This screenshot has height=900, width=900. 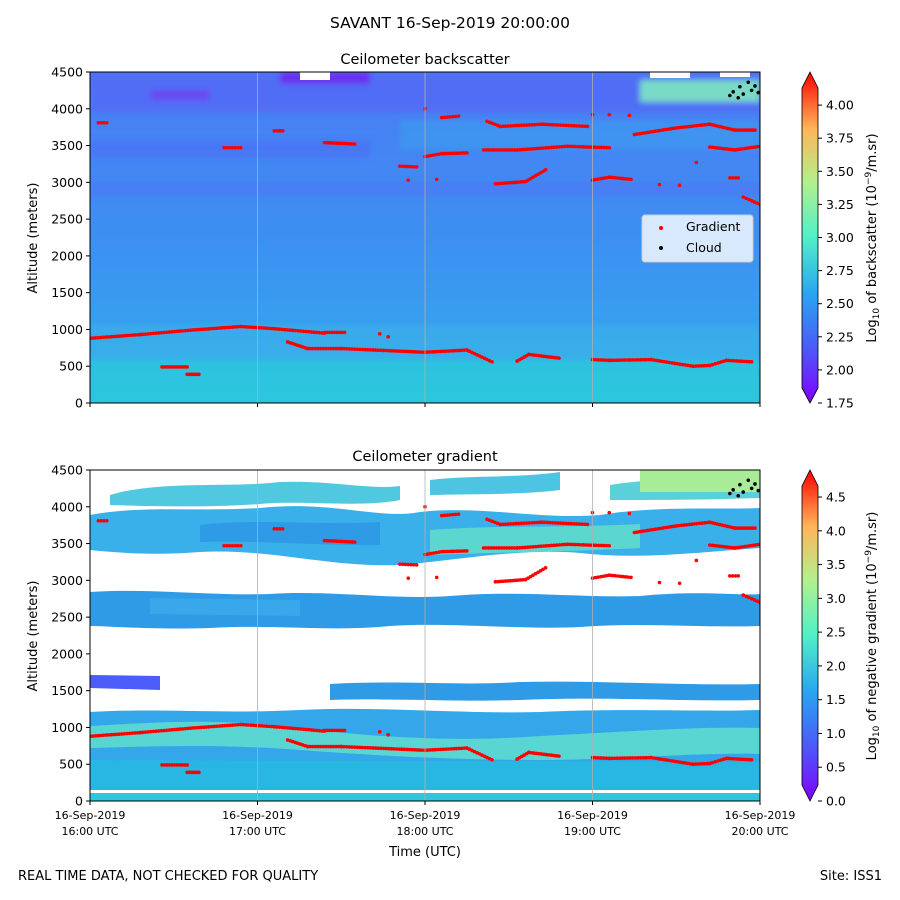 What do you see at coordinates (67, 292) in the screenshot?
I see `y-tick-label: 1500` at bounding box center [67, 292].